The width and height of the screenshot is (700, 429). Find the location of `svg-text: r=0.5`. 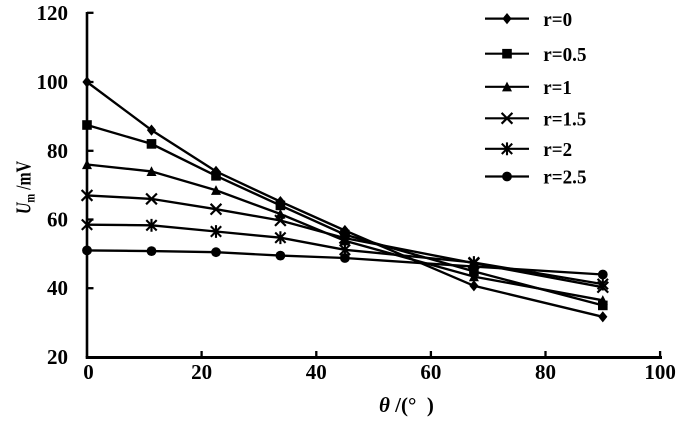

svg-text: r=0.5 is located at coordinates (564, 55).